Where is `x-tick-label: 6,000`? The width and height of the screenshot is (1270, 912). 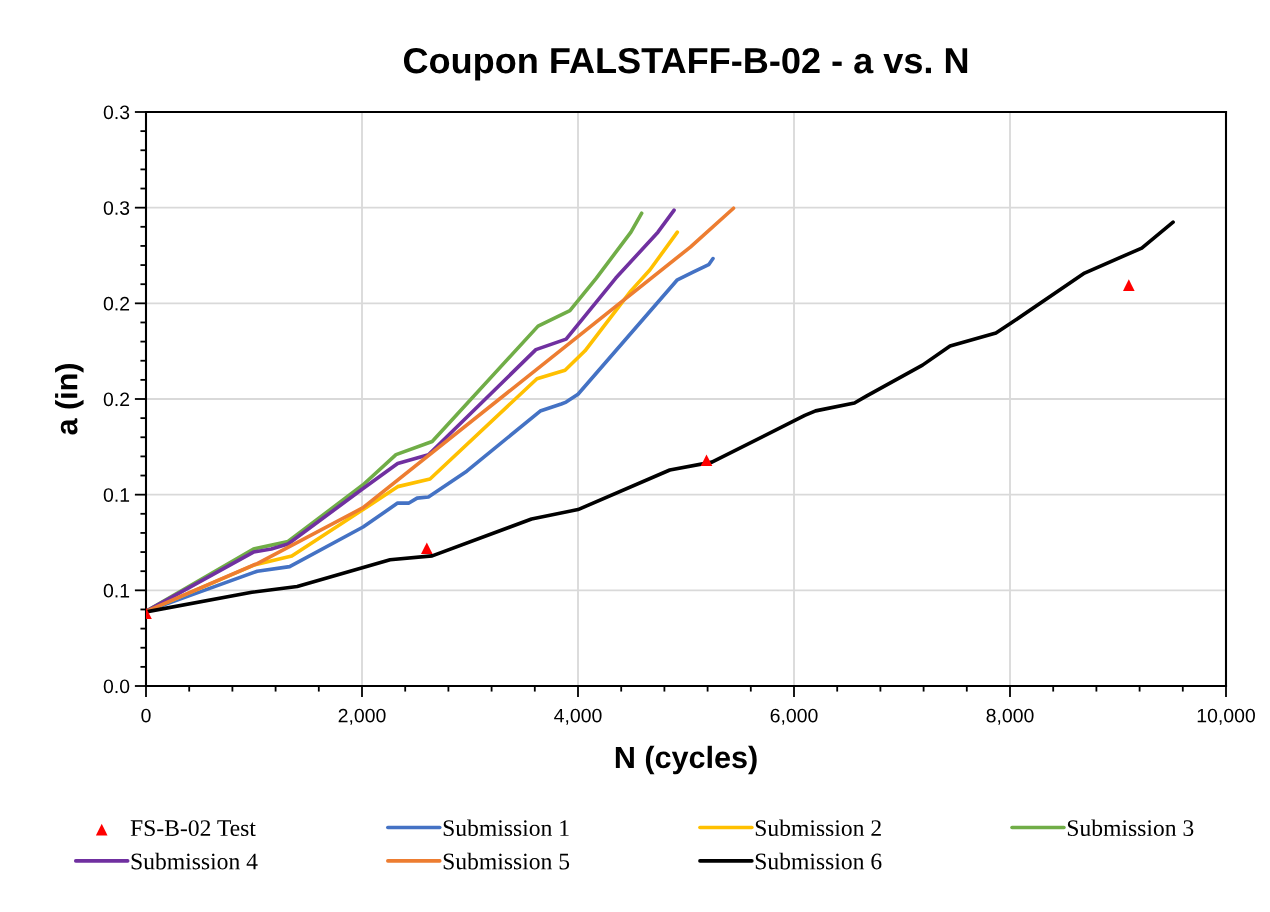 x-tick-label: 6,000 is located at coordinates (794, 716).